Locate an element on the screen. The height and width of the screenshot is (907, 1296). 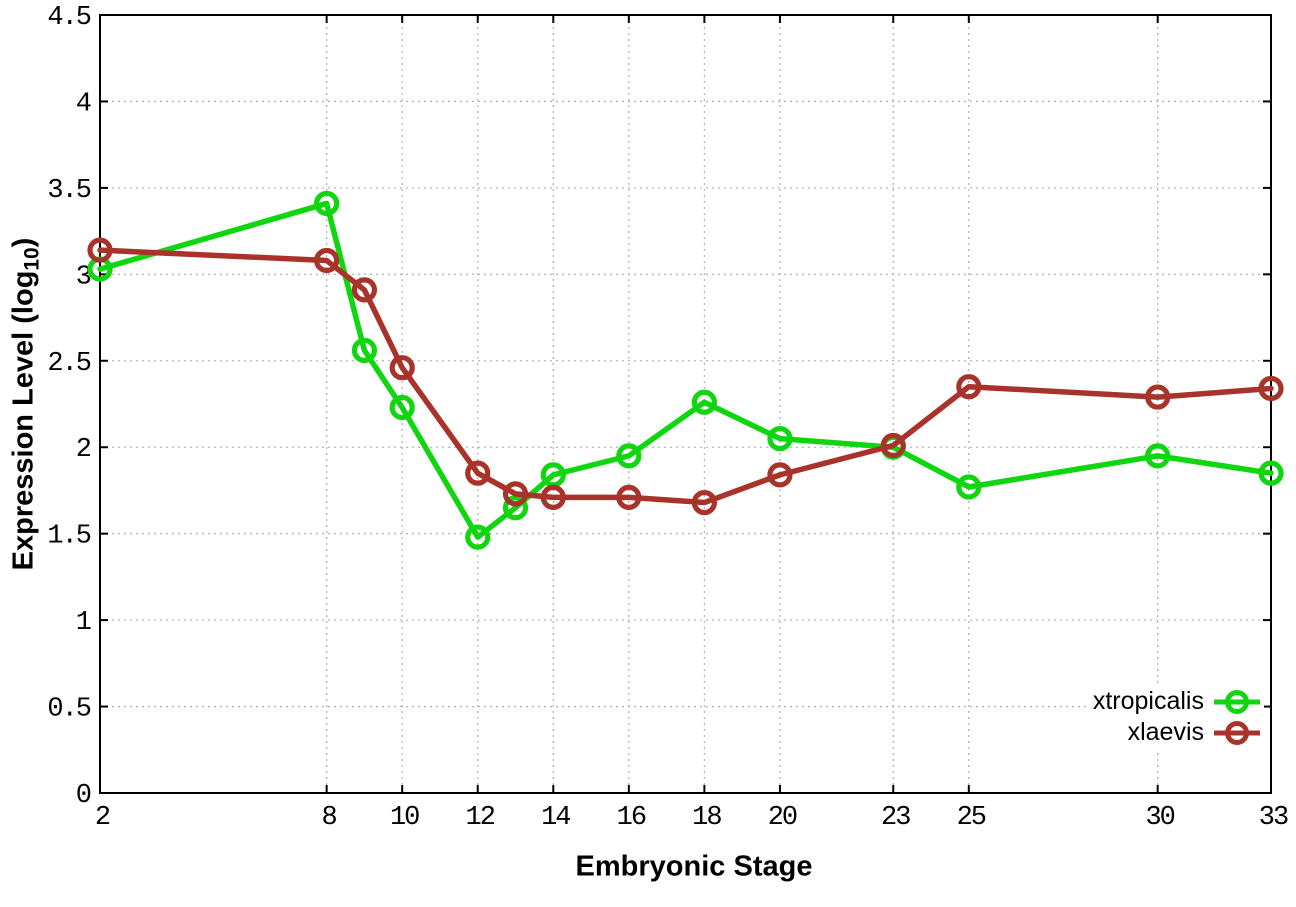
y-tick-label: 3.5 is located at coordinates (68, 191).